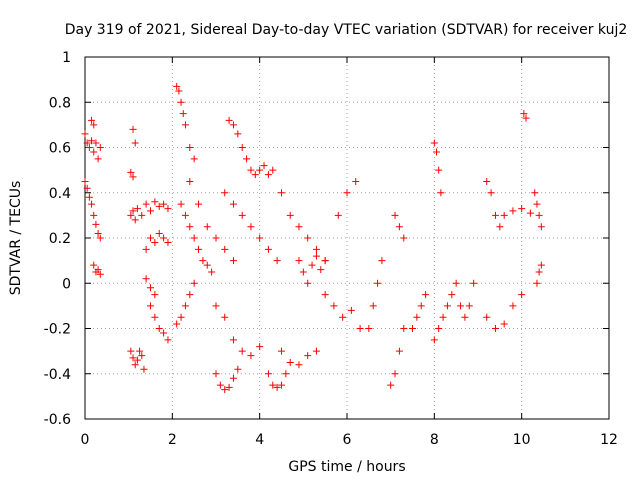 This screenshot has width=640, height=480. Describe the element at coordinates (251, 227) in the screenshot. I see `series-sat-r` at that location.